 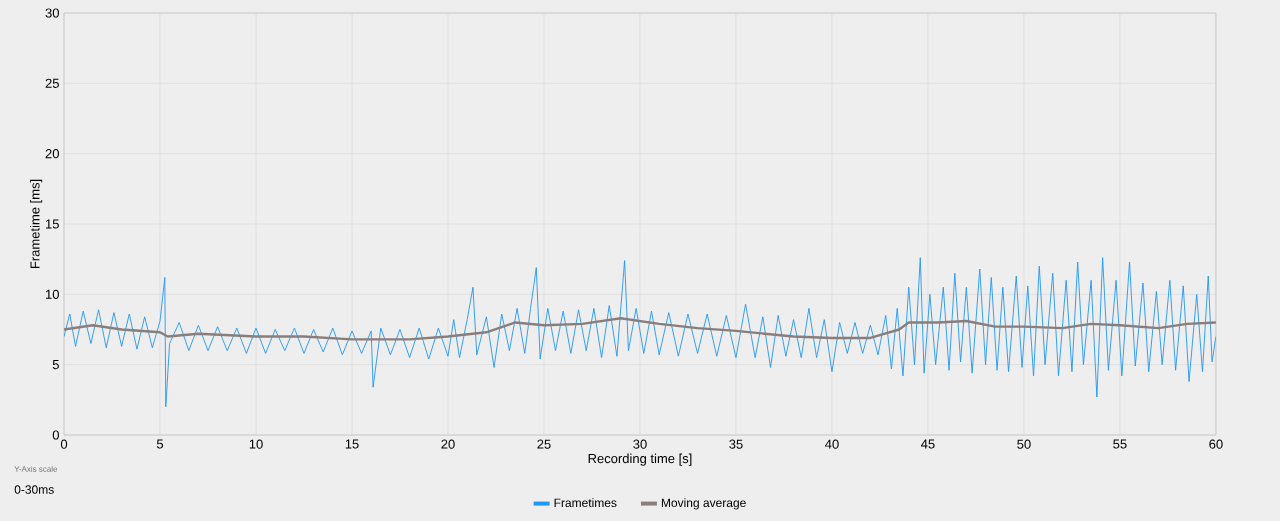 I want to click on x-tick-label: 5, so click(x=160, y=444).